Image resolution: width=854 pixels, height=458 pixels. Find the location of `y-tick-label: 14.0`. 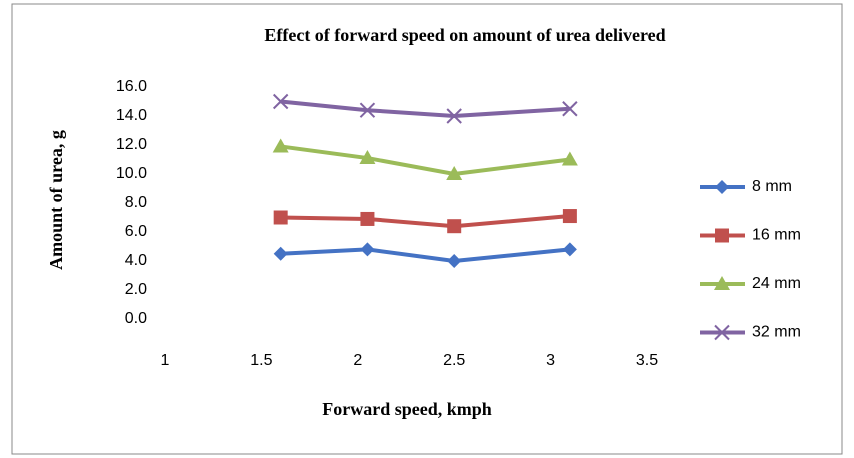

y-tick-label: 14.0 is located at coordinates (131, 115).